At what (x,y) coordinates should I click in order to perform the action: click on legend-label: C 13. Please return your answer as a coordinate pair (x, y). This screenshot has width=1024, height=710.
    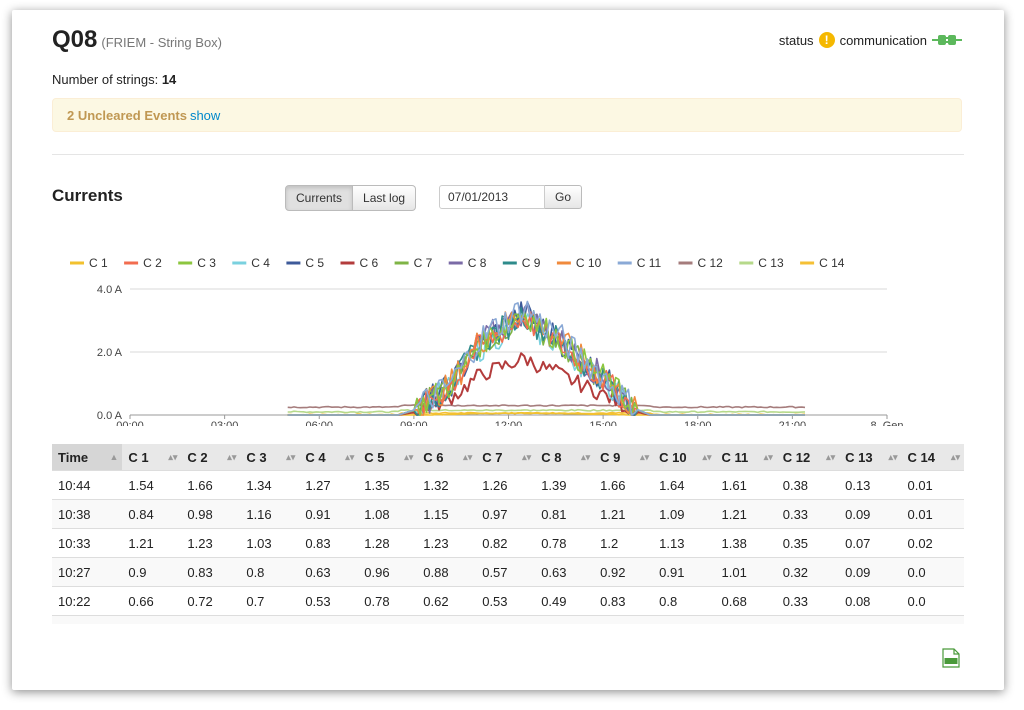
    Looking at the image, I should click on (771, 263).